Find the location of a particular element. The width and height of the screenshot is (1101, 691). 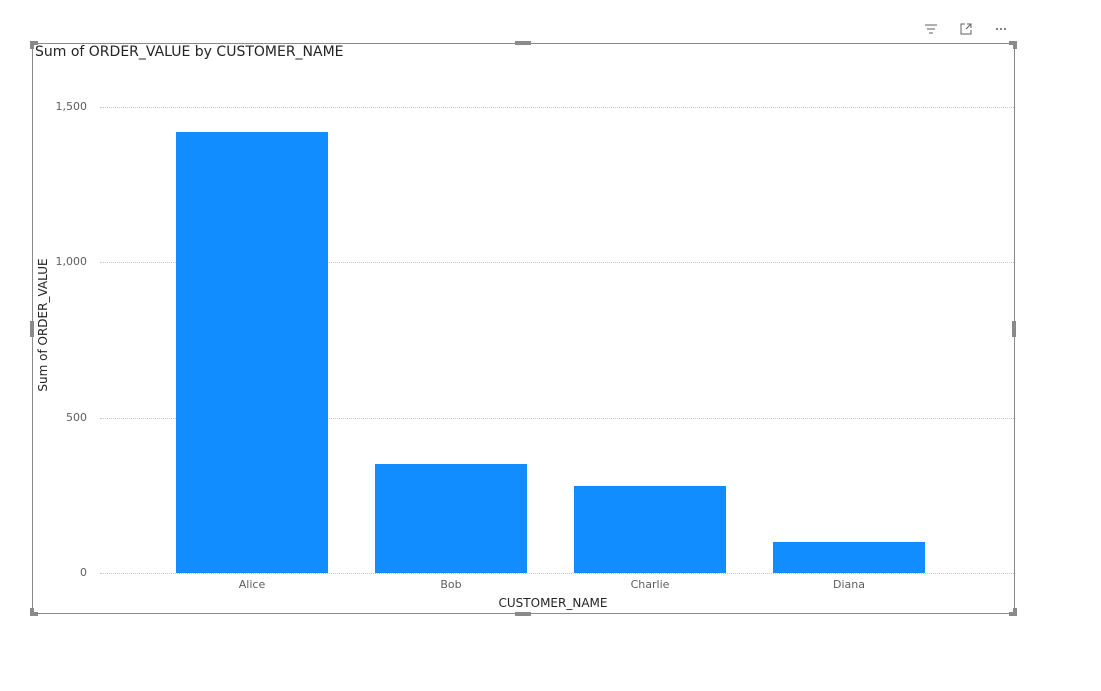

resize-handle-top-left-v is located at coordinates (32, 45).